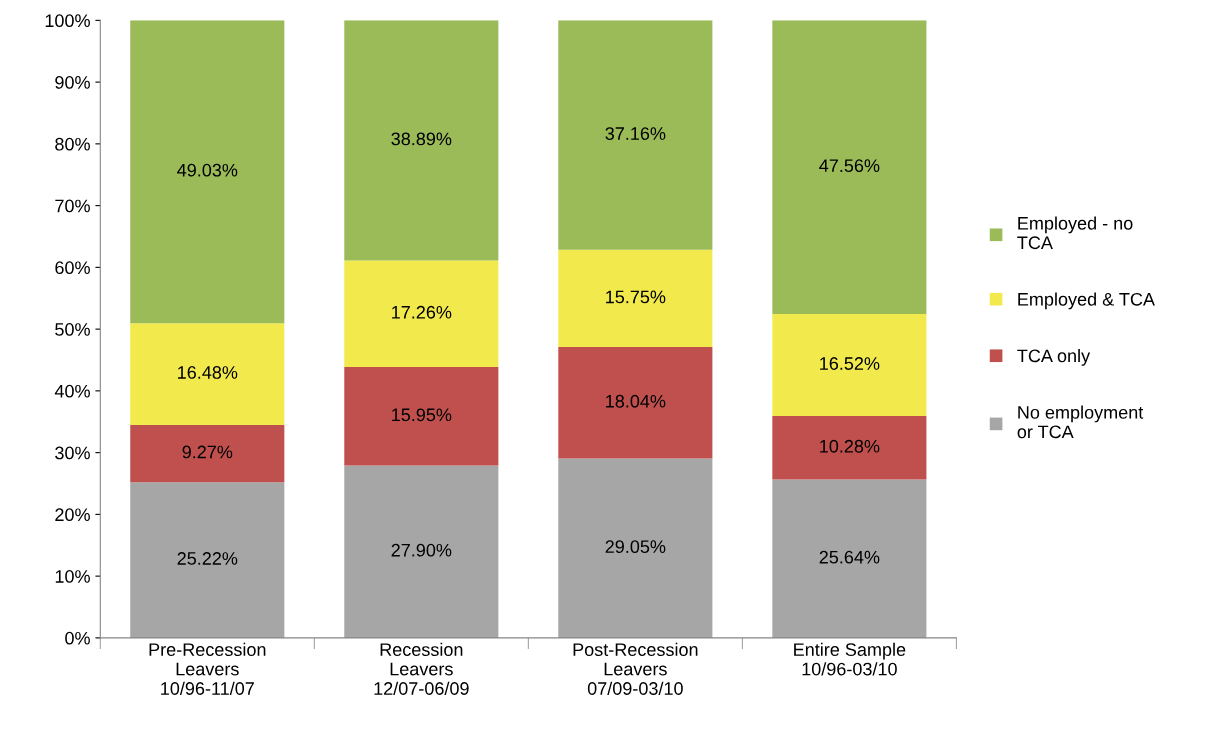  I want to click on y-tick-label: 0%, so click(77, 638).